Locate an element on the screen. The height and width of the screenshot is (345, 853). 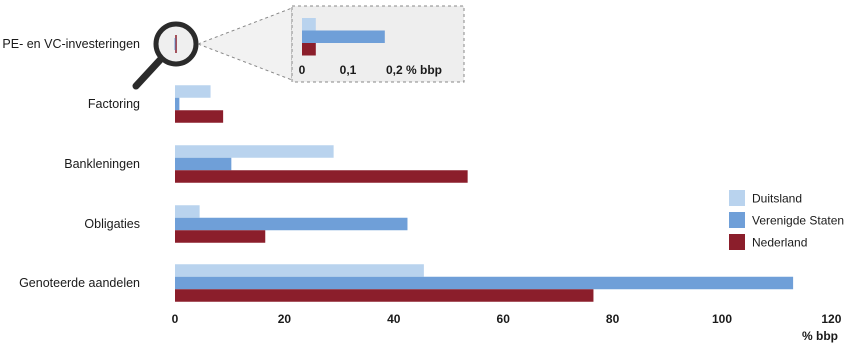
bar-factoring-duitsland is located at coordinates (193, 91).